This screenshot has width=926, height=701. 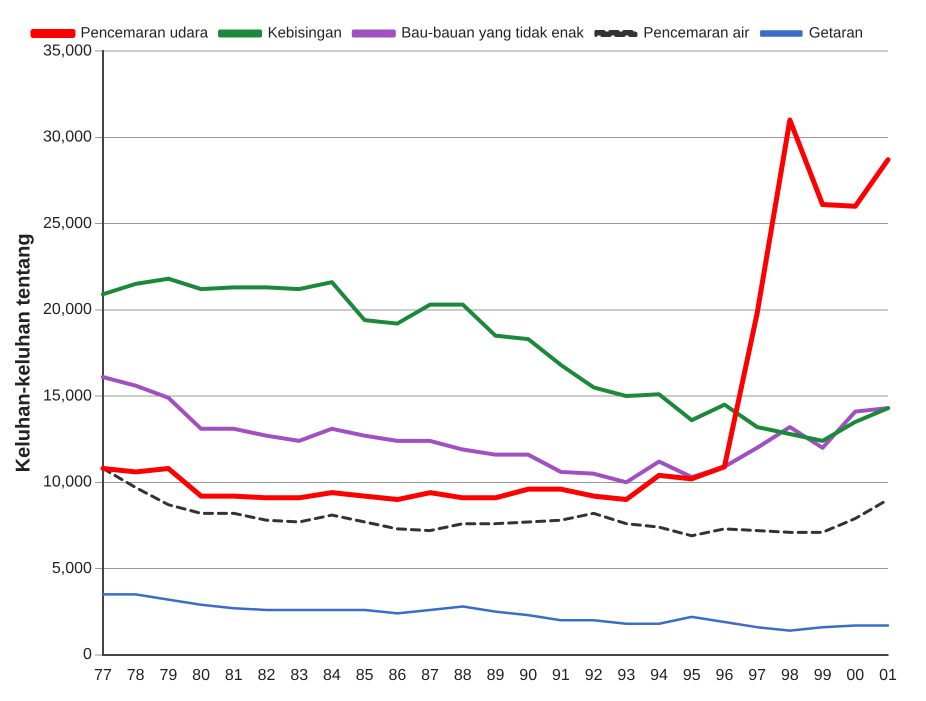 What do you see at coordinates (201, 675) in the screenshot?
I see `x-tick-label: 80` at bounding box center [201, 675].